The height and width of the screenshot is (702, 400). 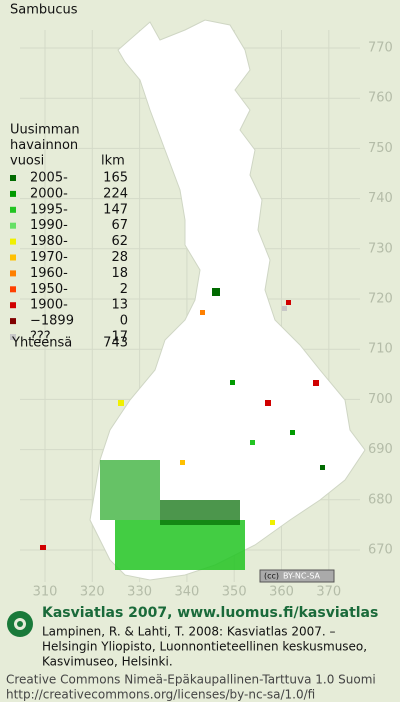 What do you see at coordinates (328, 592) in the screenshot?
I see `x-label: 370` at bounding box center [328, 592].